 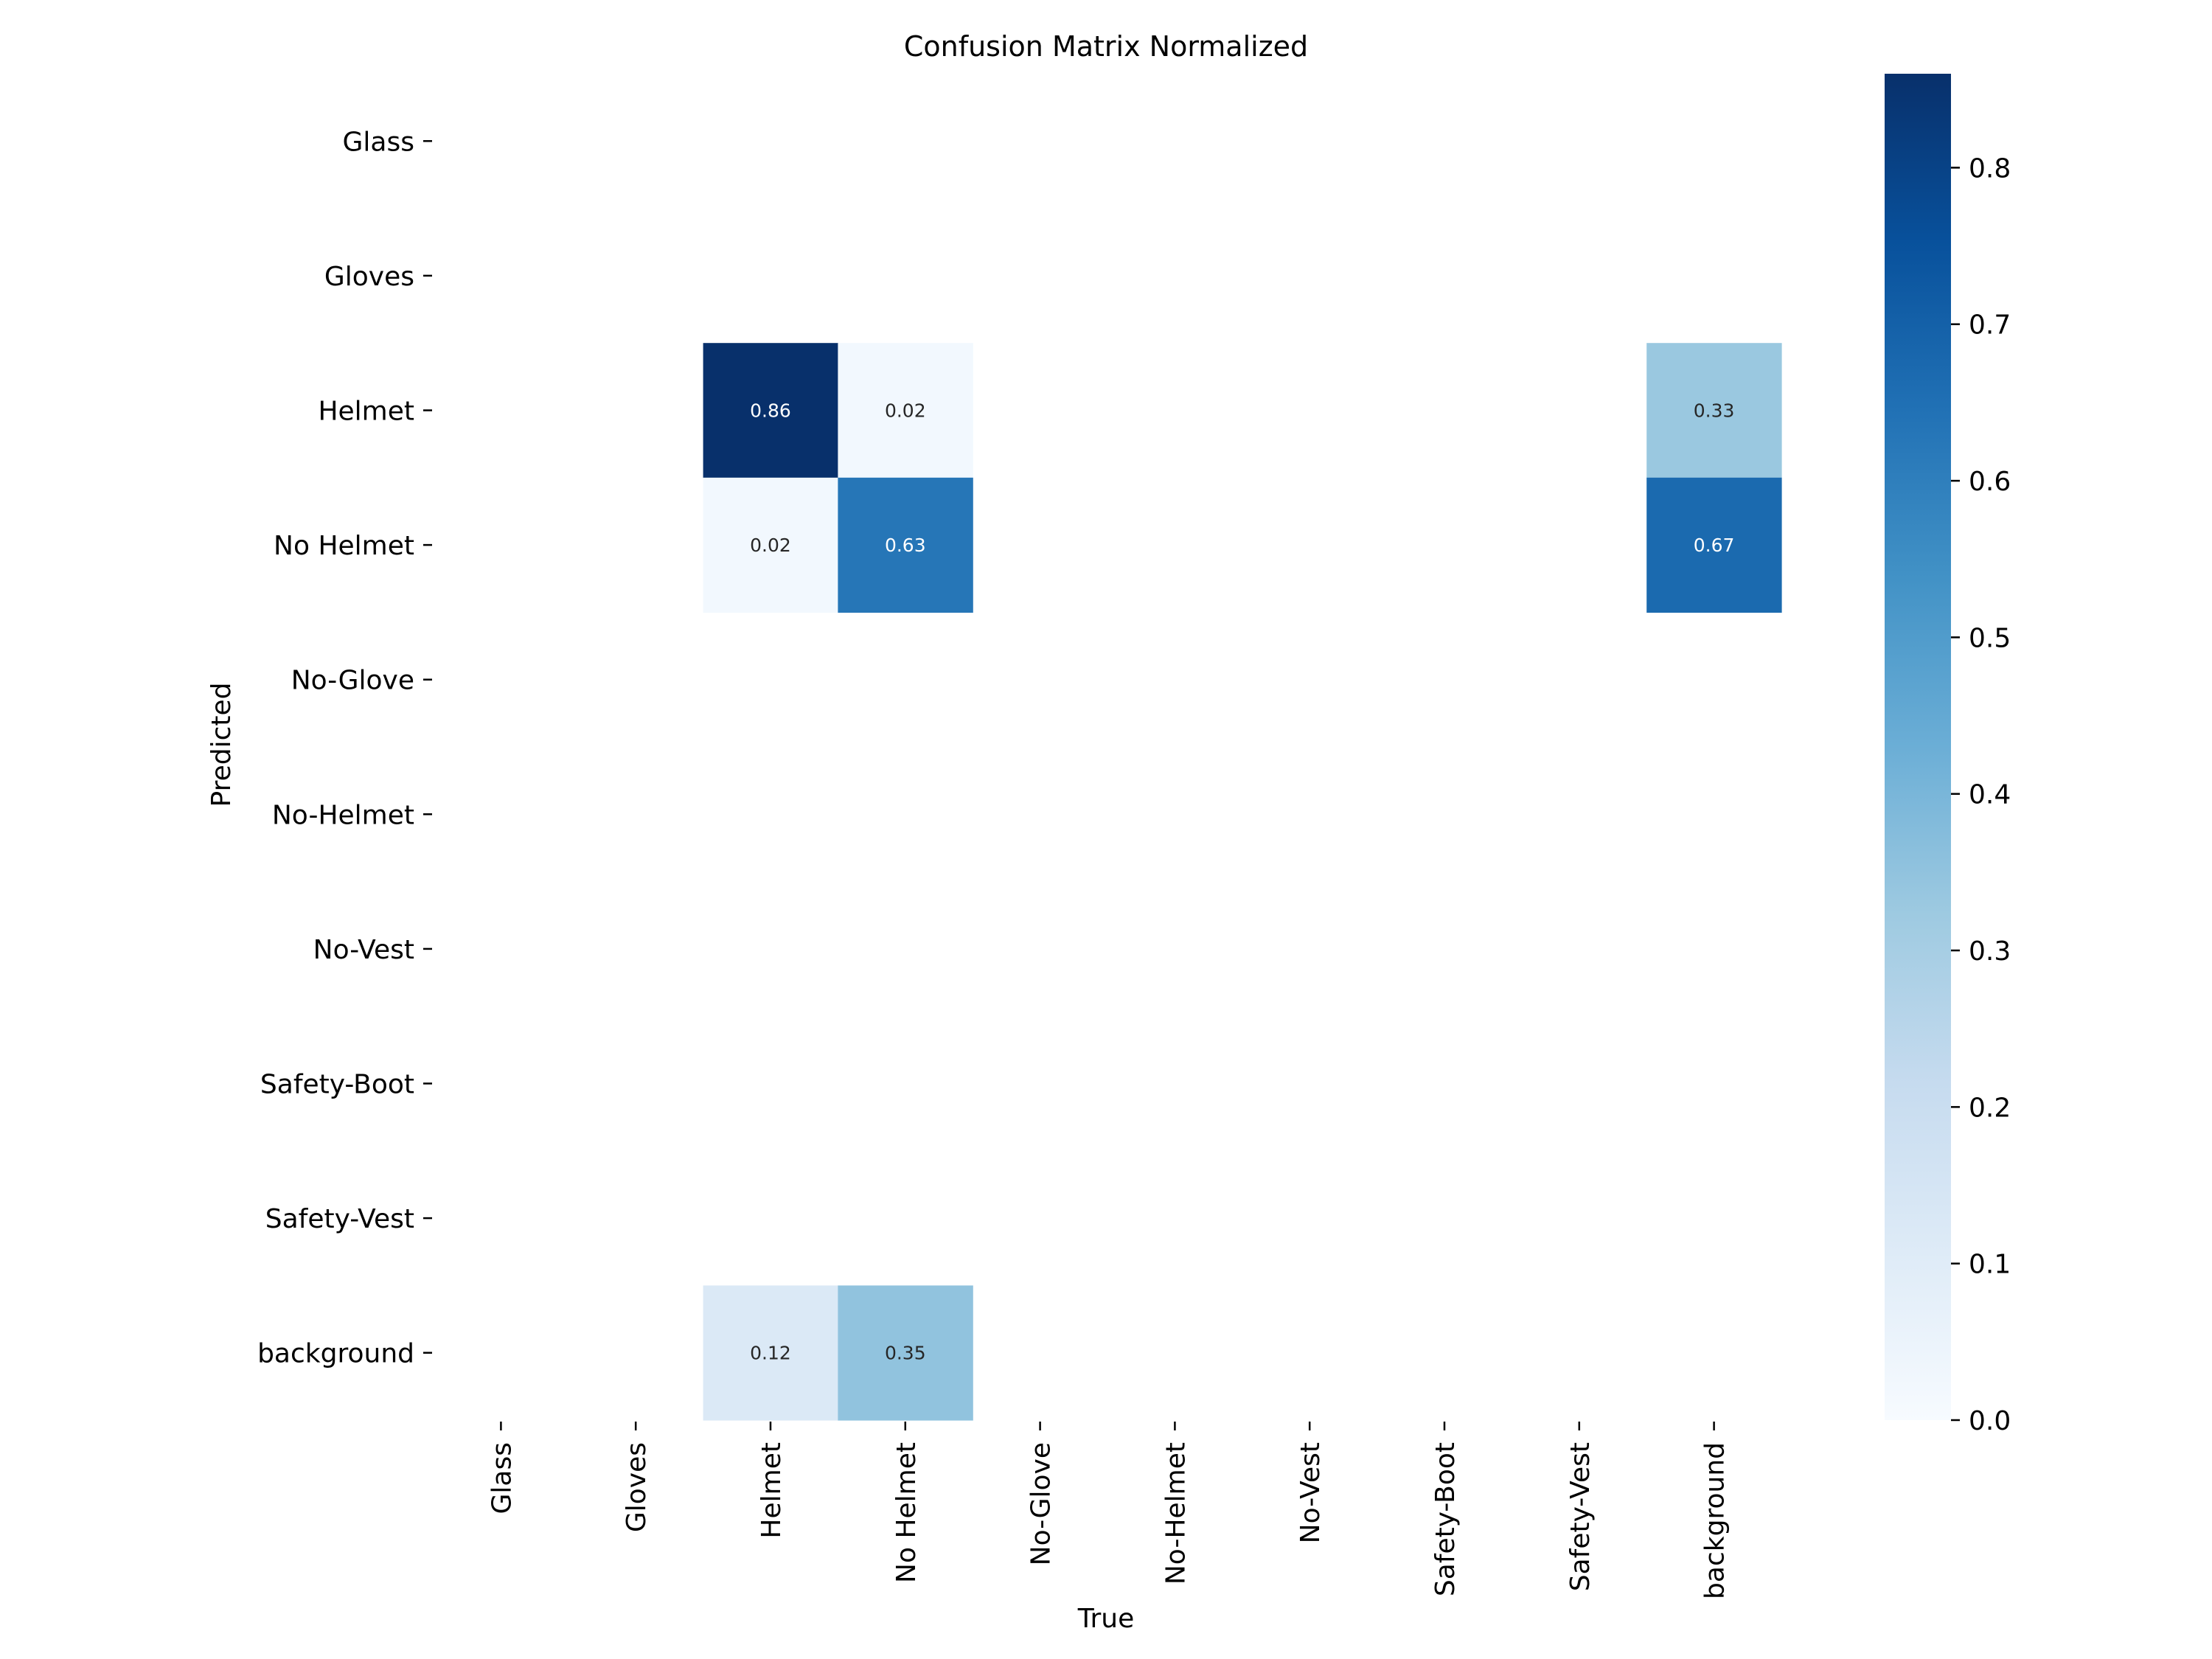 What do you see at coordinates (1918, 747) in the screenshot?
I see `colorbar` at bounding box center [1918, 747].